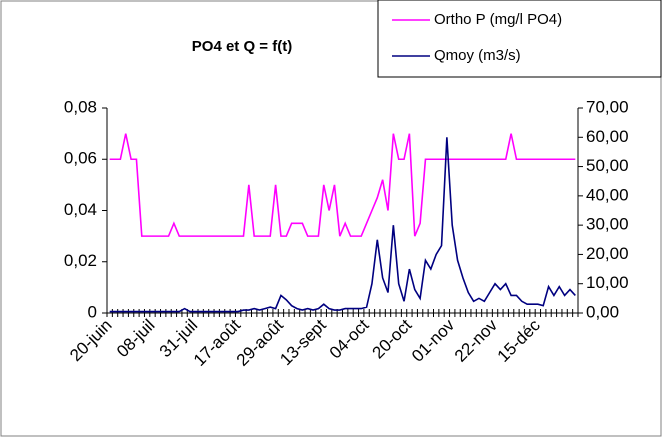  I want to click on y2-tick-label: 0,00, so click(602, 311).